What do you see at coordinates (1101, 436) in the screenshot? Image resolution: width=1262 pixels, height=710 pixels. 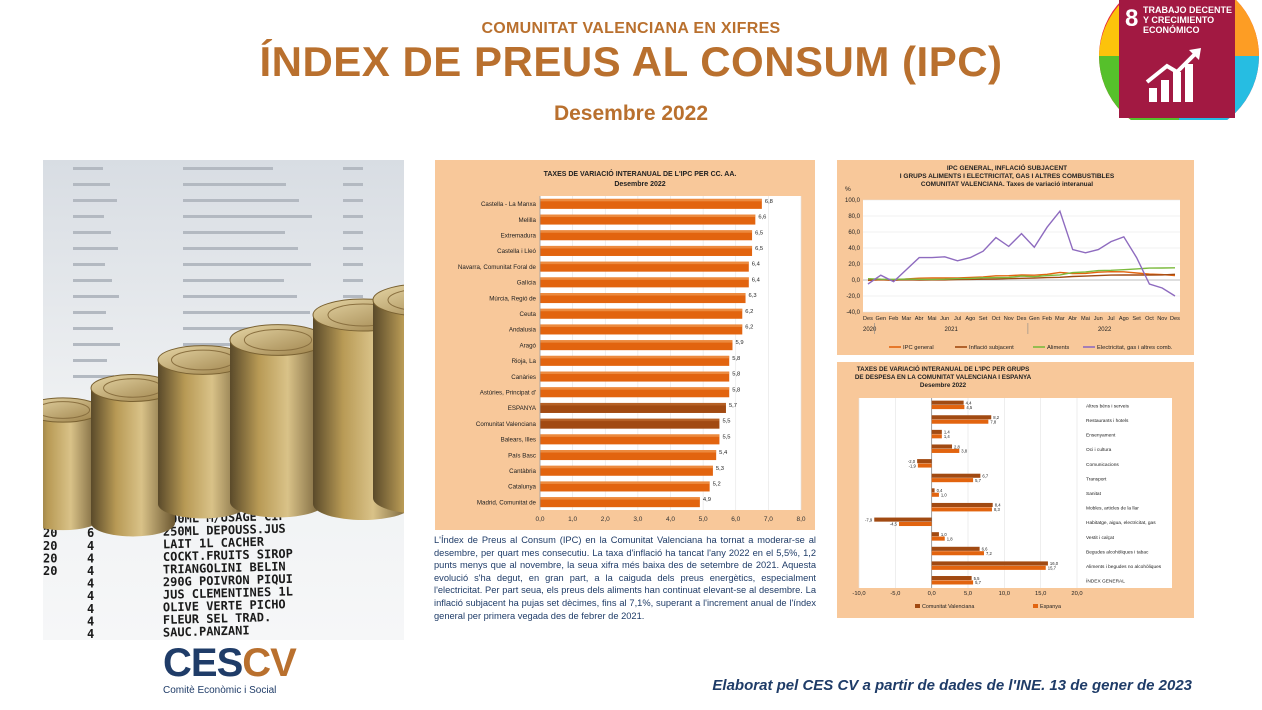 I see `chart3-category-label: Ensenyament` at bounding box center [1101, 436].